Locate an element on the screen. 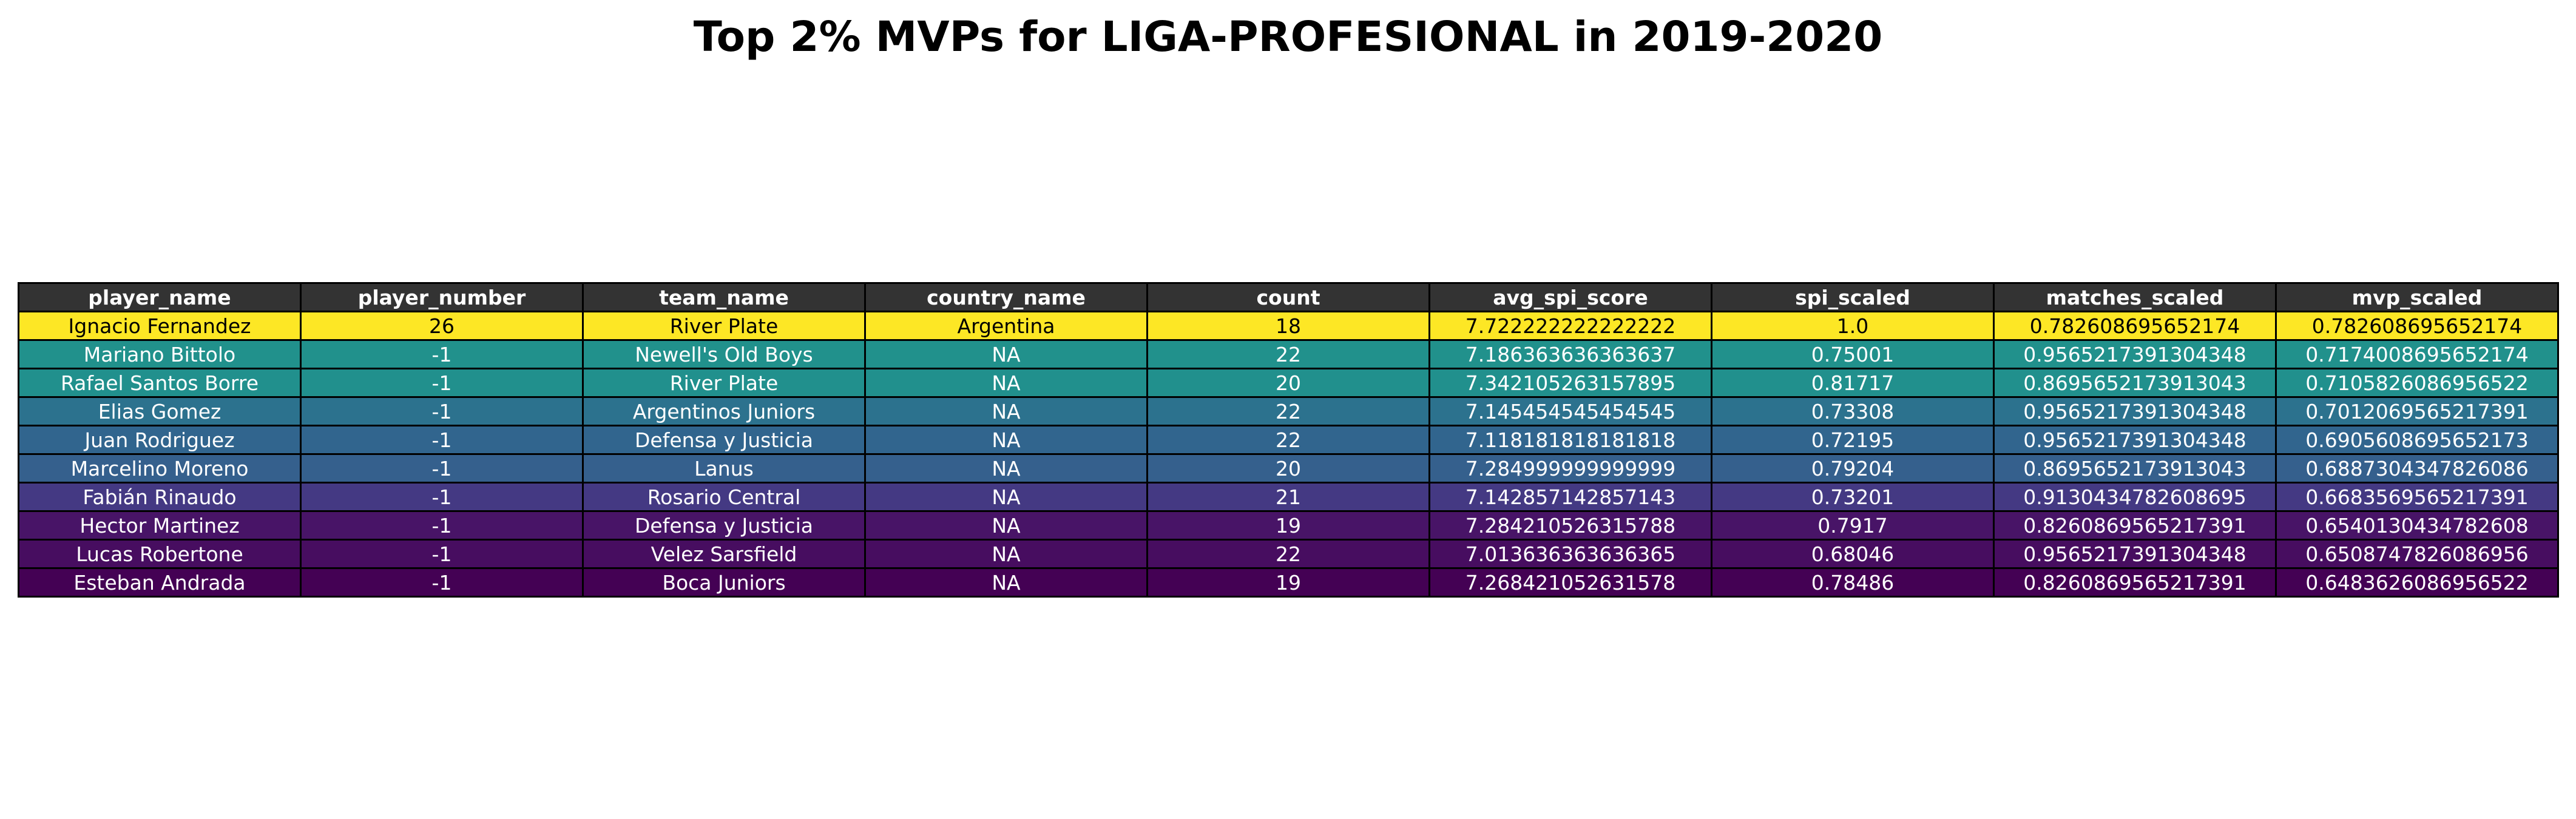 This screenshot has height=819, width=2576. table-cell-spi-scaled: 0.73308 is located at coordinates (1853, 411).